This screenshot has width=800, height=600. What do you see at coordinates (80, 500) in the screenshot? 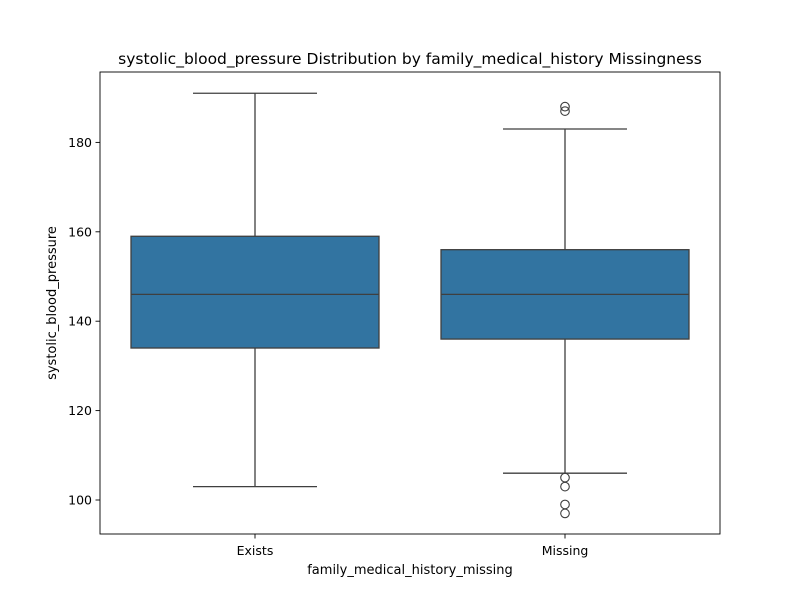
I see `y-tick-label: 100` at bounding box center [80, 500].